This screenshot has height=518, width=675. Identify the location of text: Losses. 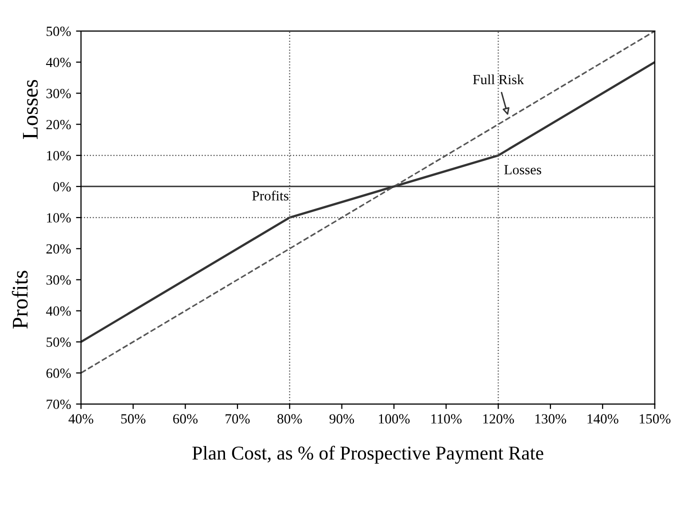
(30, 110).